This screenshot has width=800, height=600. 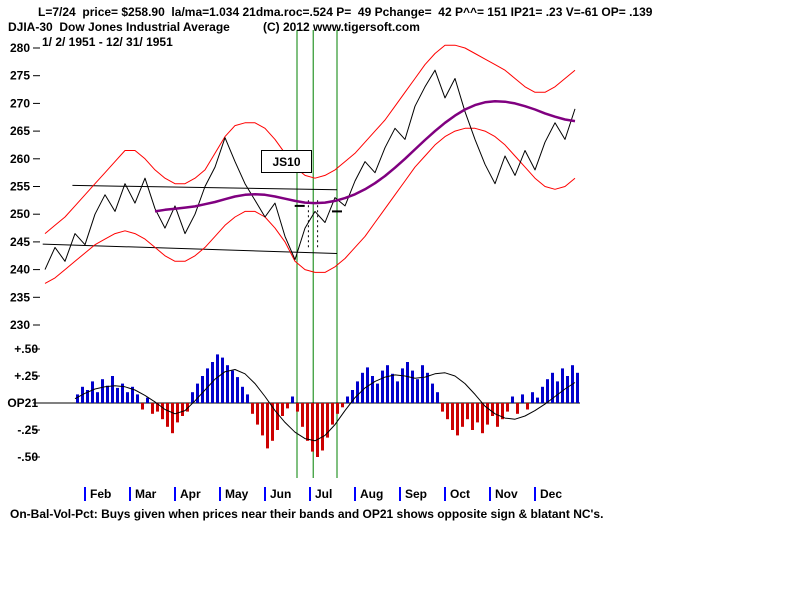 What do you see at coordinates (20, 270) in the screenshot?
I see `price-axis-label: 240` at bounding box center [20, 270].